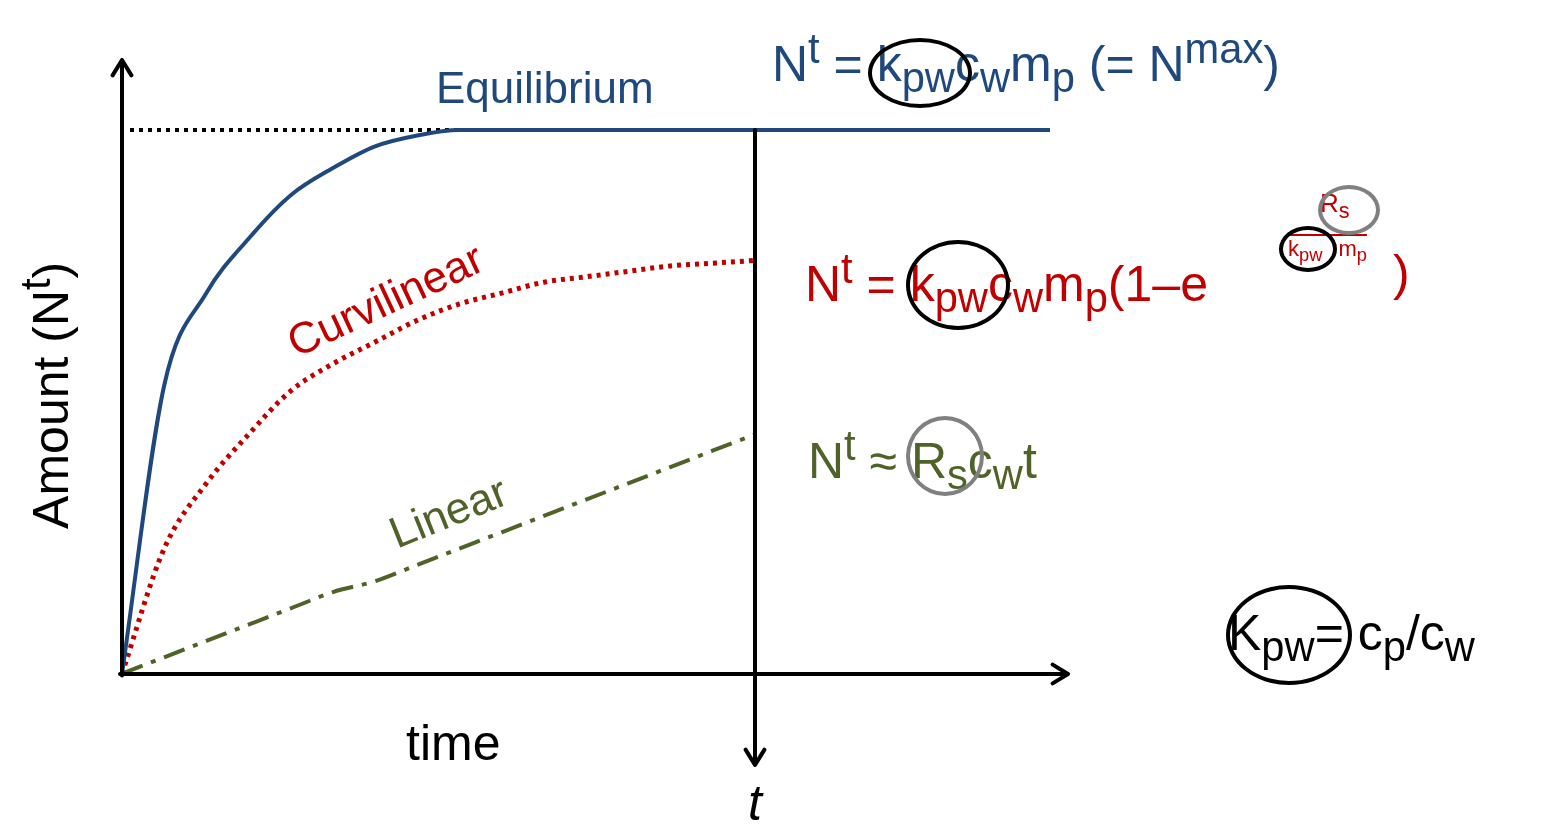 The image size is (1560, 830). Describe the element at coordinates (1351, 637) in the screenshot. I see `text: K$_{pw}$= c$_{p}$/c$_{w}$` at that location.